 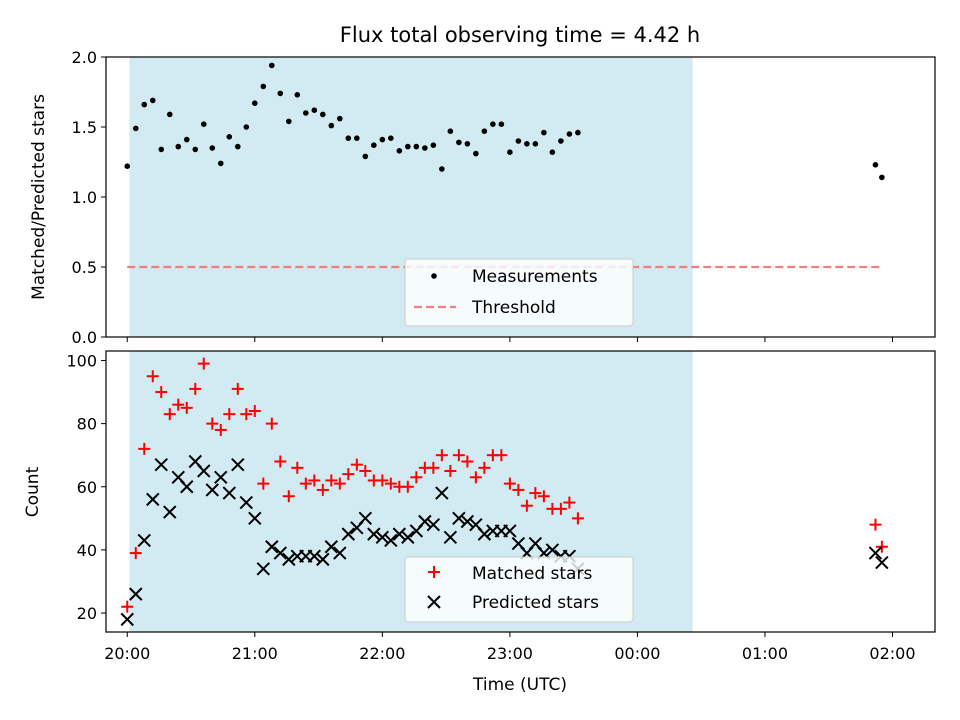 What do you see at coordinates (520, 35) in the screenshot?
I see `chart-title: Flux total observing time = 4.42 h` at bounding box center [520, 35].